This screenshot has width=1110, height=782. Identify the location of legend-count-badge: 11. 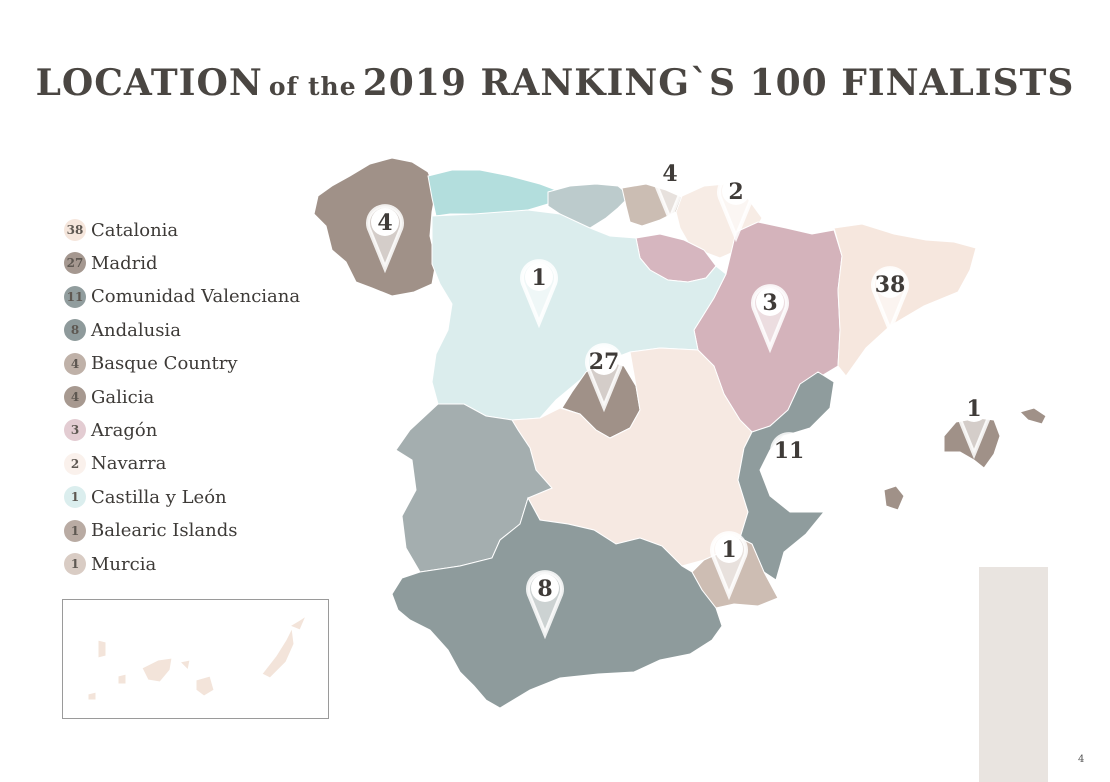
(75, 296).